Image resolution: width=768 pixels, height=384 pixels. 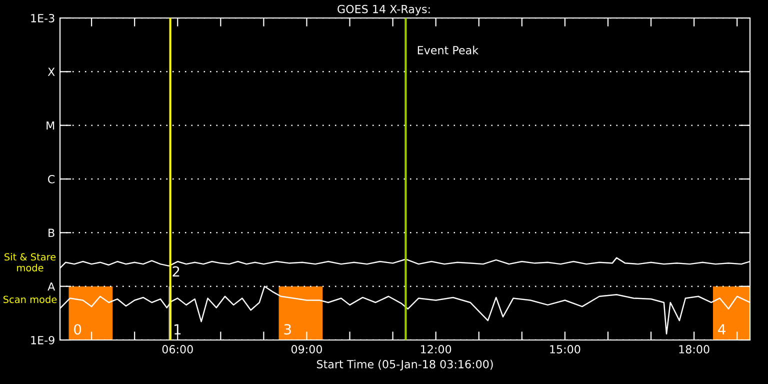 I want to click on ref-line-label: Event Peak, so click(x=448, y=50).